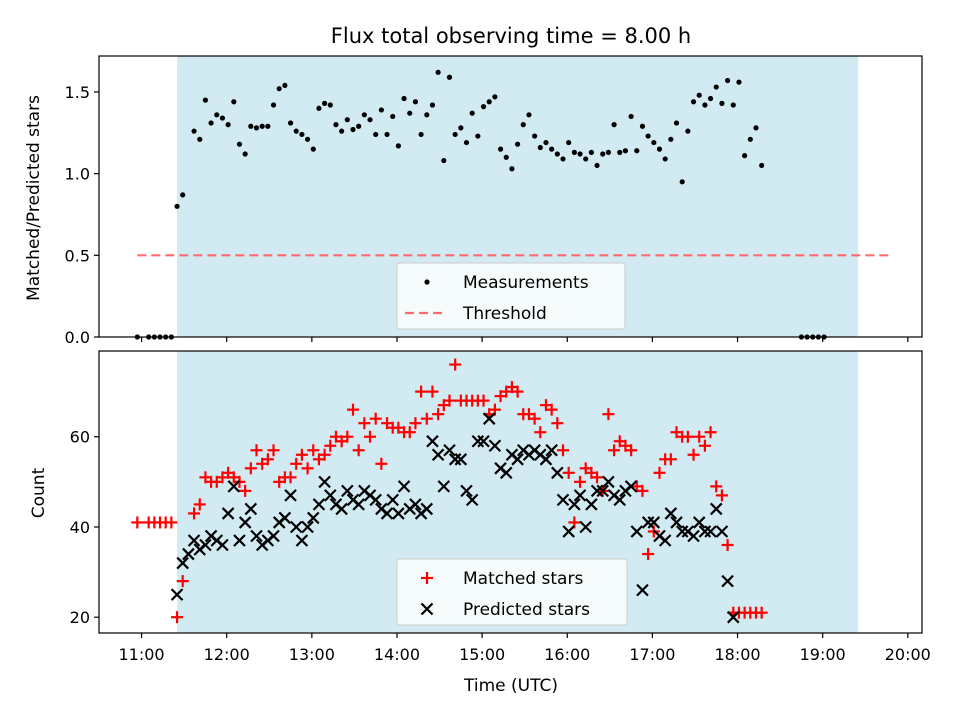  I want to click on ratio-legend-label: Measurements, so click(526, 283).